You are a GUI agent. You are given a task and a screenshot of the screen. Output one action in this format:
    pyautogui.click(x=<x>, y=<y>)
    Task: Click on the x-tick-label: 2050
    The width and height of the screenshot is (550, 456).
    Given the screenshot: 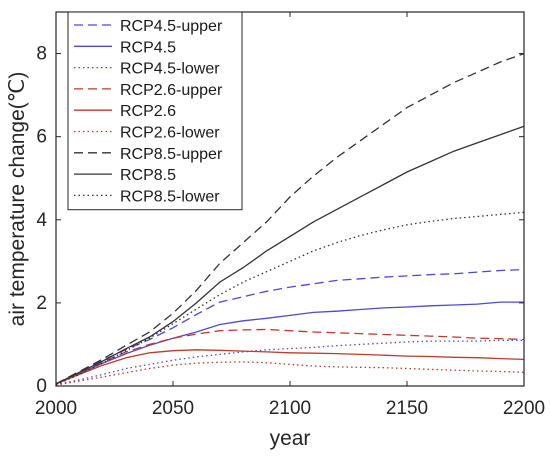 What is the action you would take?
    pyautogui.click(x=173, y=408)
    